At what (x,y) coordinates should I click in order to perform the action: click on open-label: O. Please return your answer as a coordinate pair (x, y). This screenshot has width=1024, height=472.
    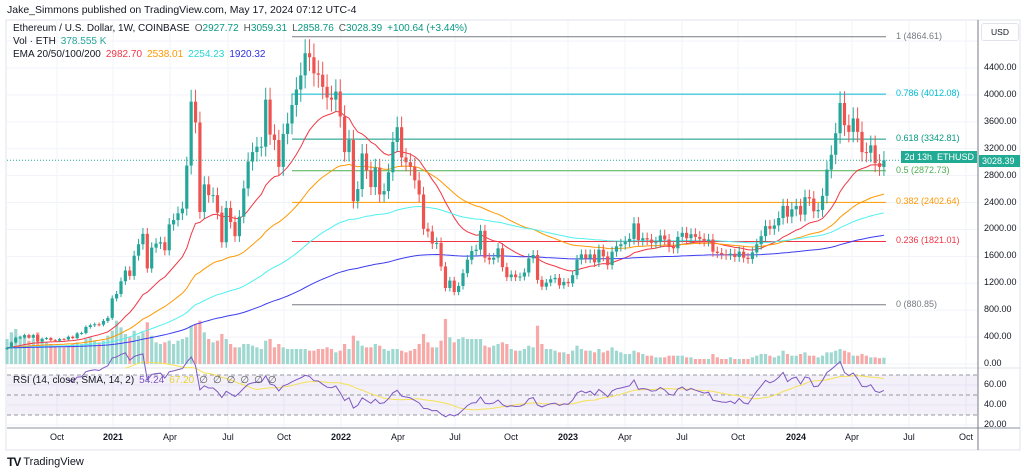
    Looking at the image, I should click on (198, 28).